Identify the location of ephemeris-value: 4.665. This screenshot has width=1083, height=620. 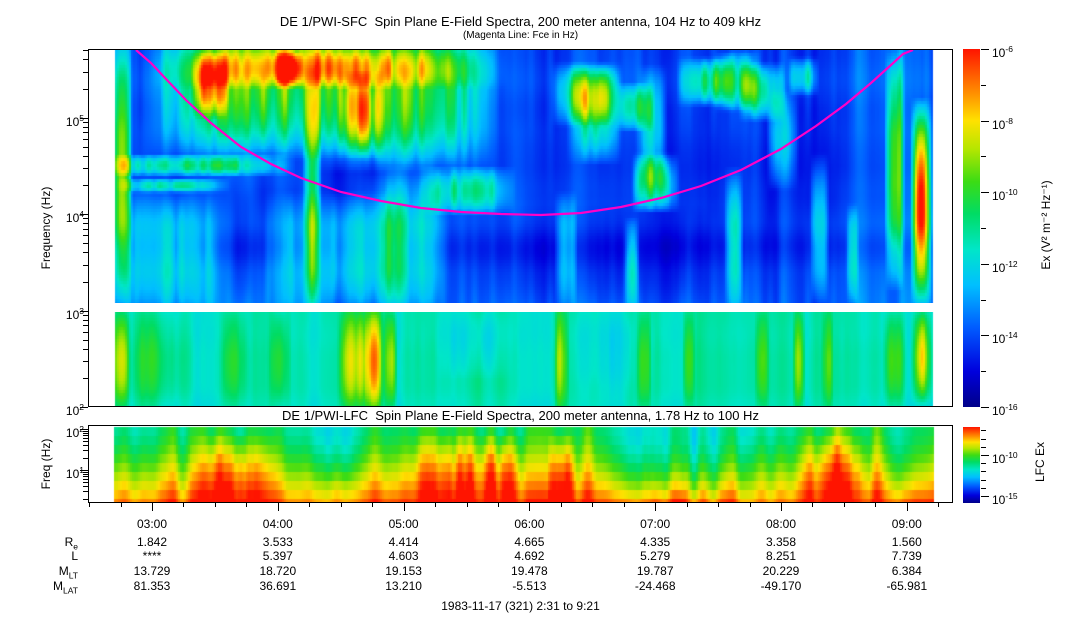
(529, 542).